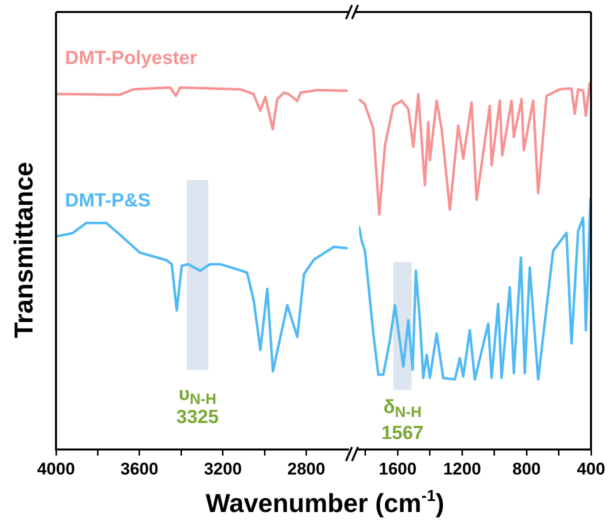 Image resolution: width=612 pixels, height=532 pixels. Describe the element at coordinates (402, 409) in the screenshot. I see `annotation: δ$_{N-H}$` at that location.